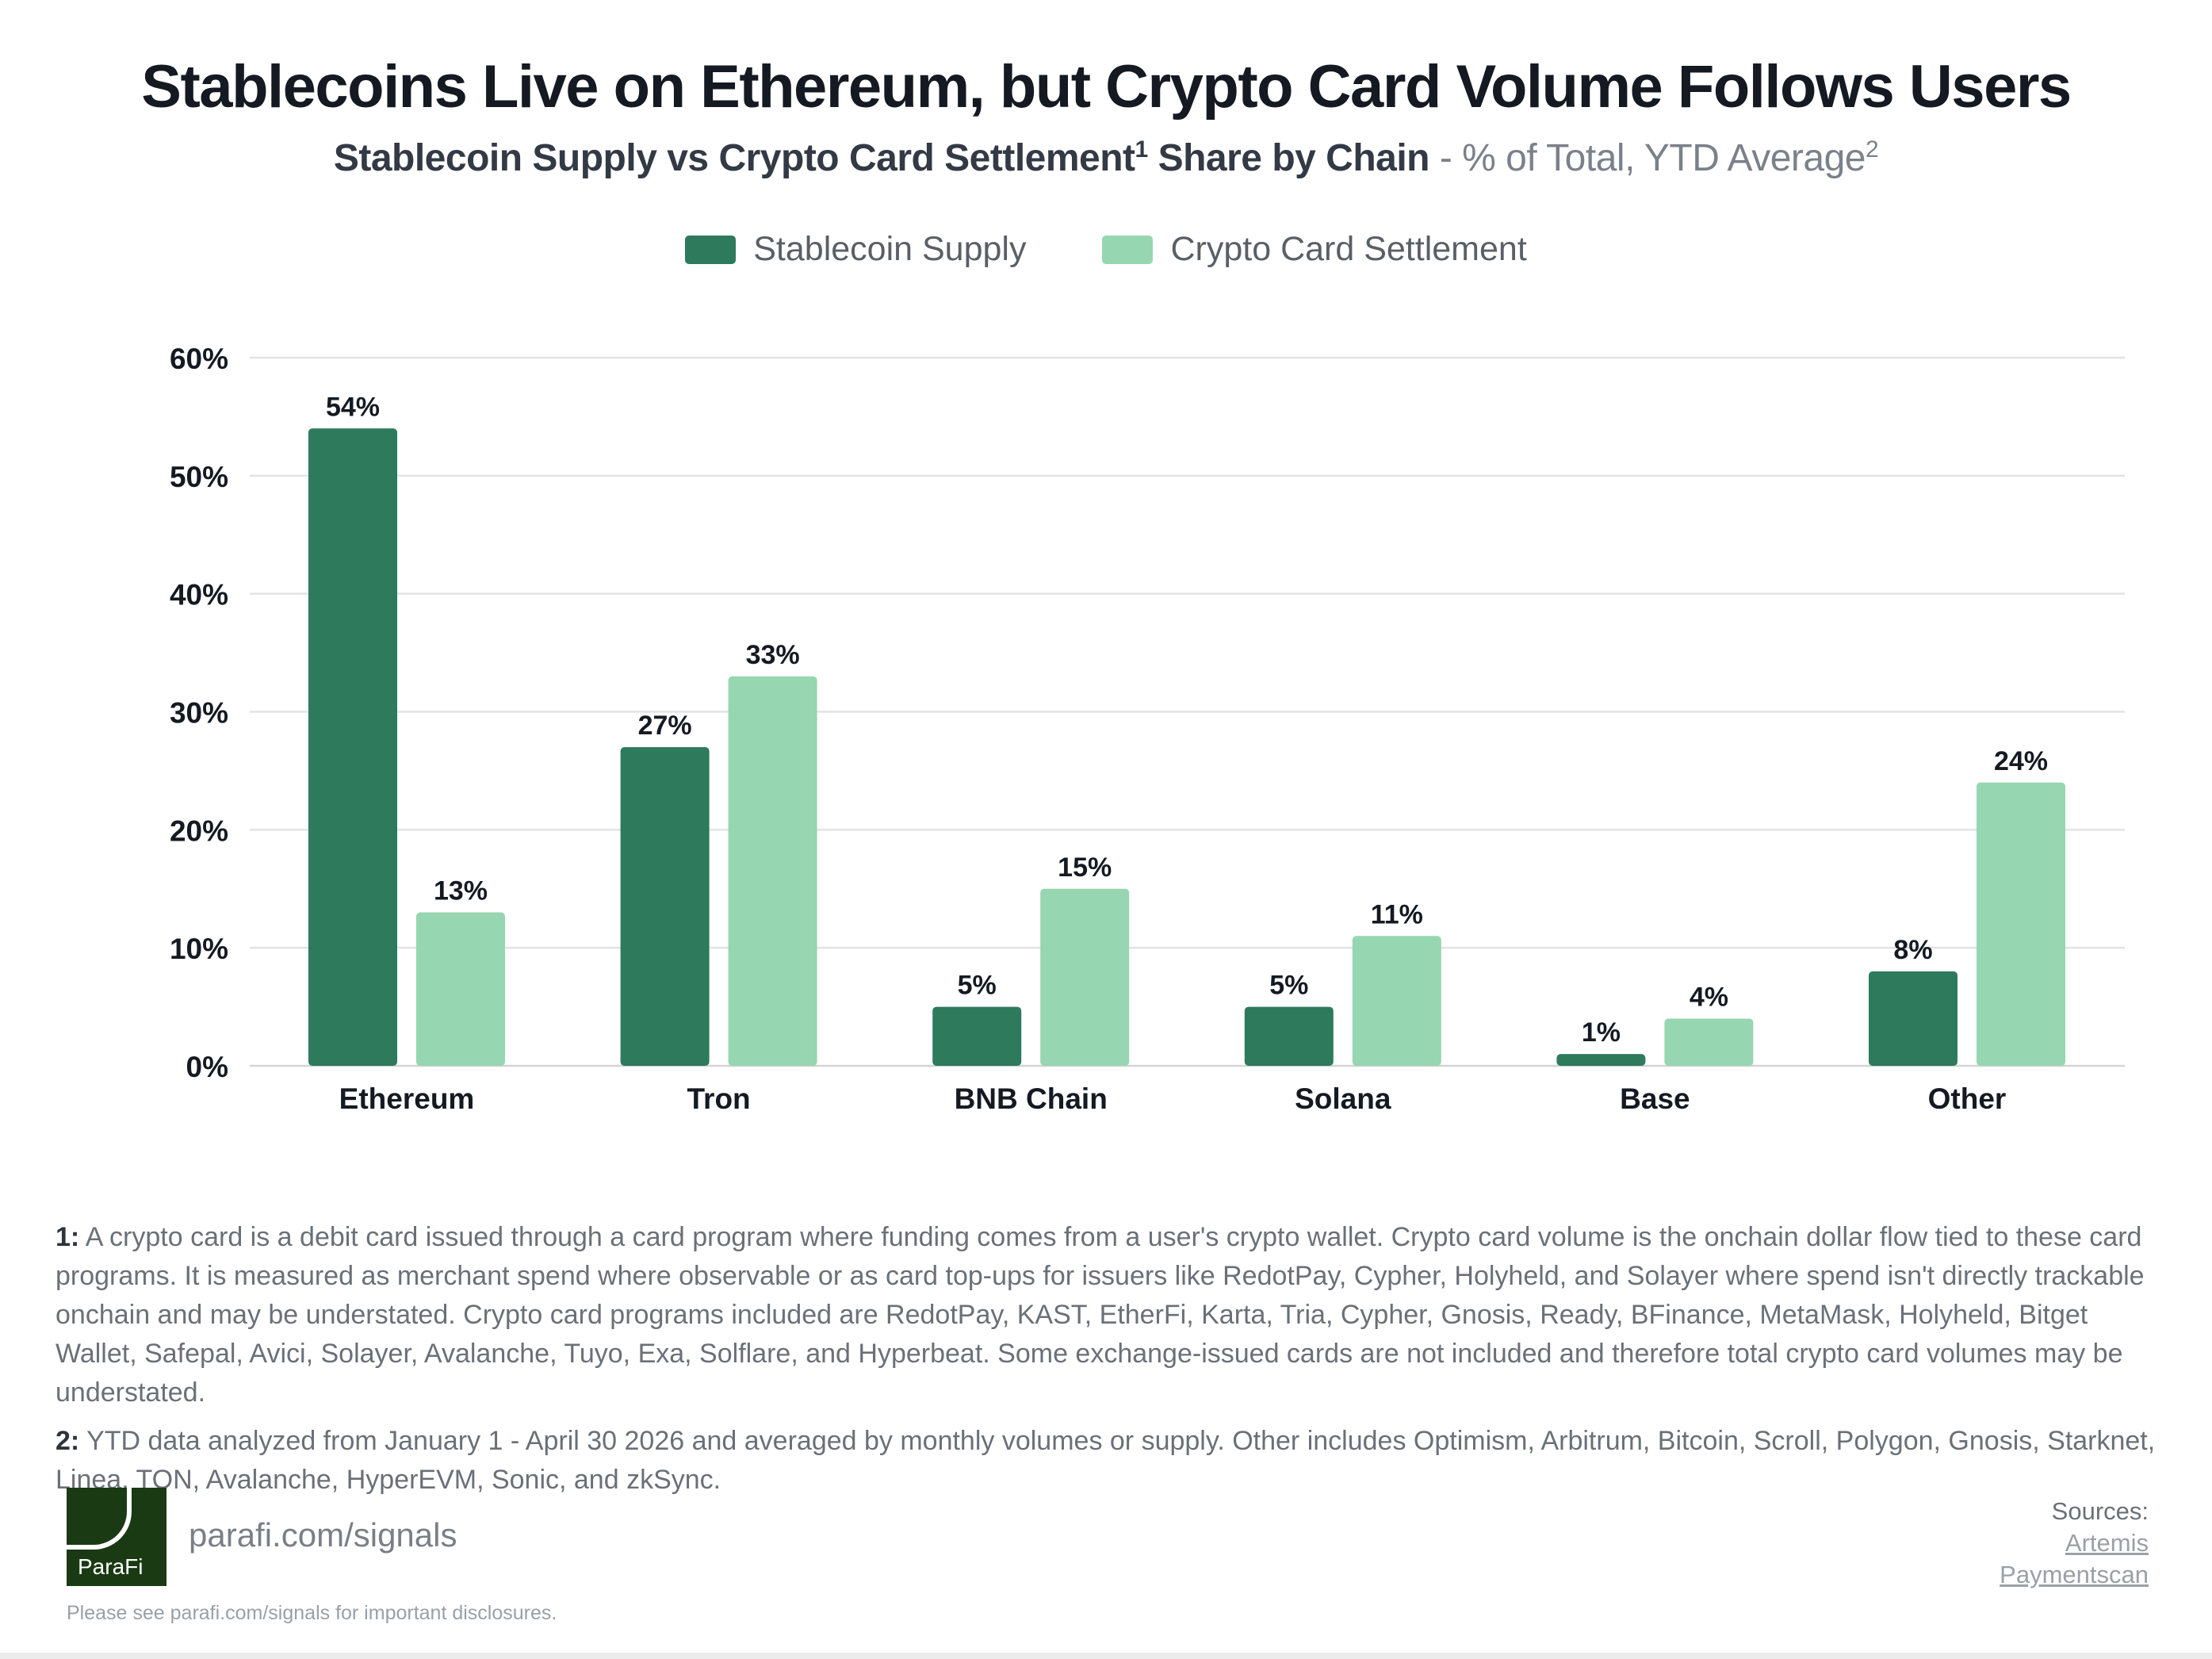 The height and width of the screenshot is (1659, 2212). I want to click on footnote-1-label: 1:, so click(67, 1237).